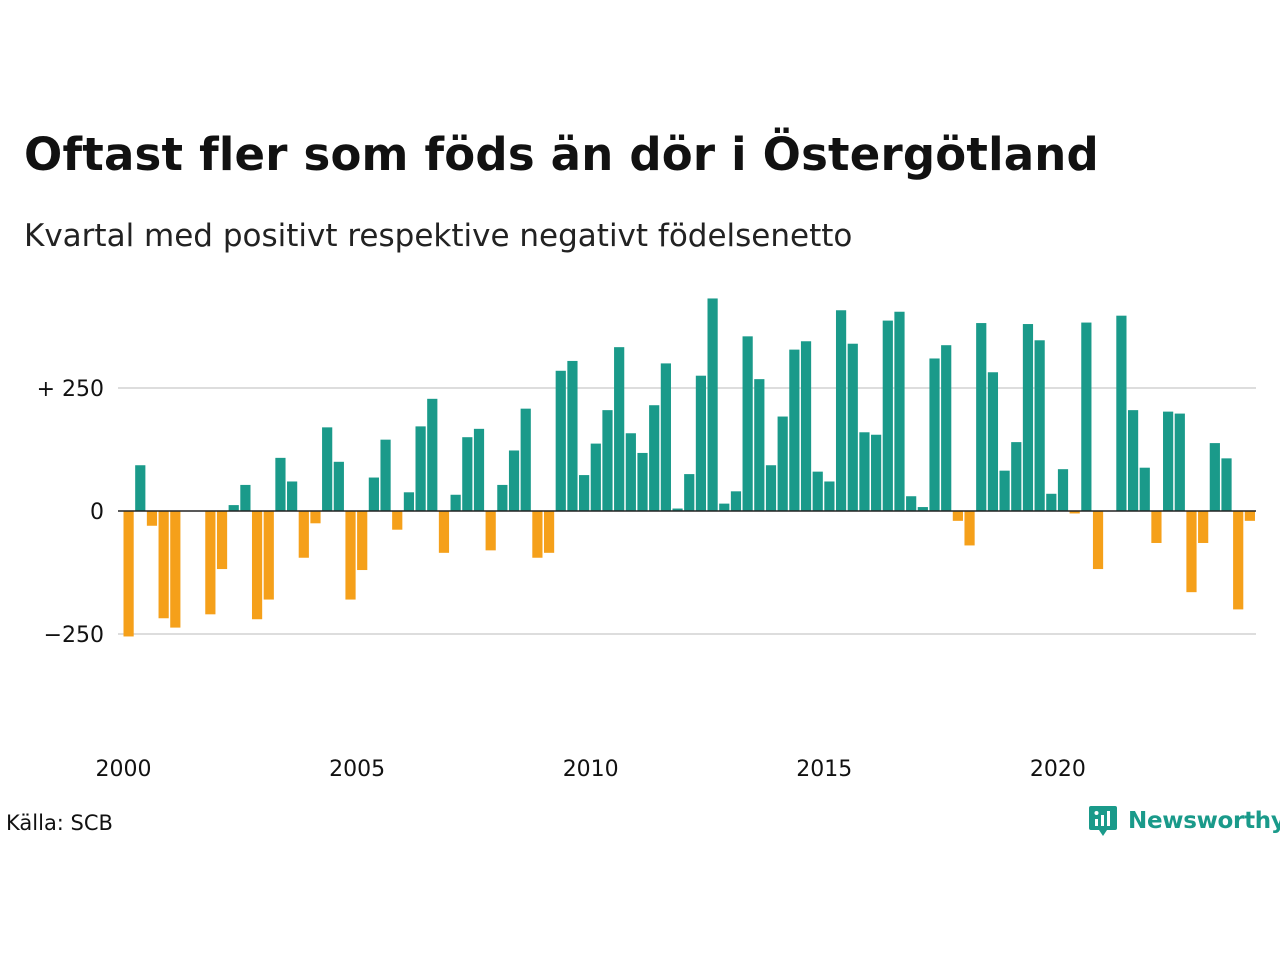 This screenshot has height=960, width=1280. I want to click on x-tick-label: 2000, so click(124, 769).